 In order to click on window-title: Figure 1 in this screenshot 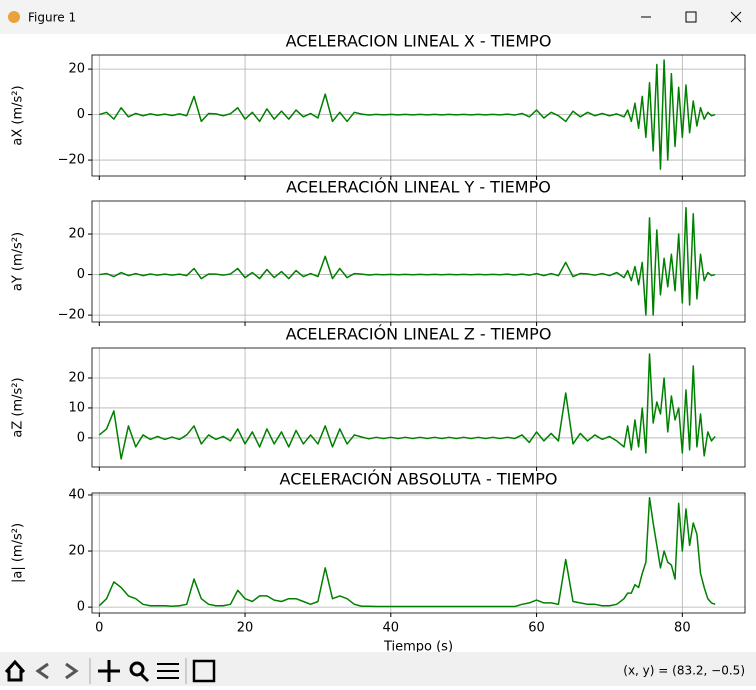, I will do `click(52, 18)`.